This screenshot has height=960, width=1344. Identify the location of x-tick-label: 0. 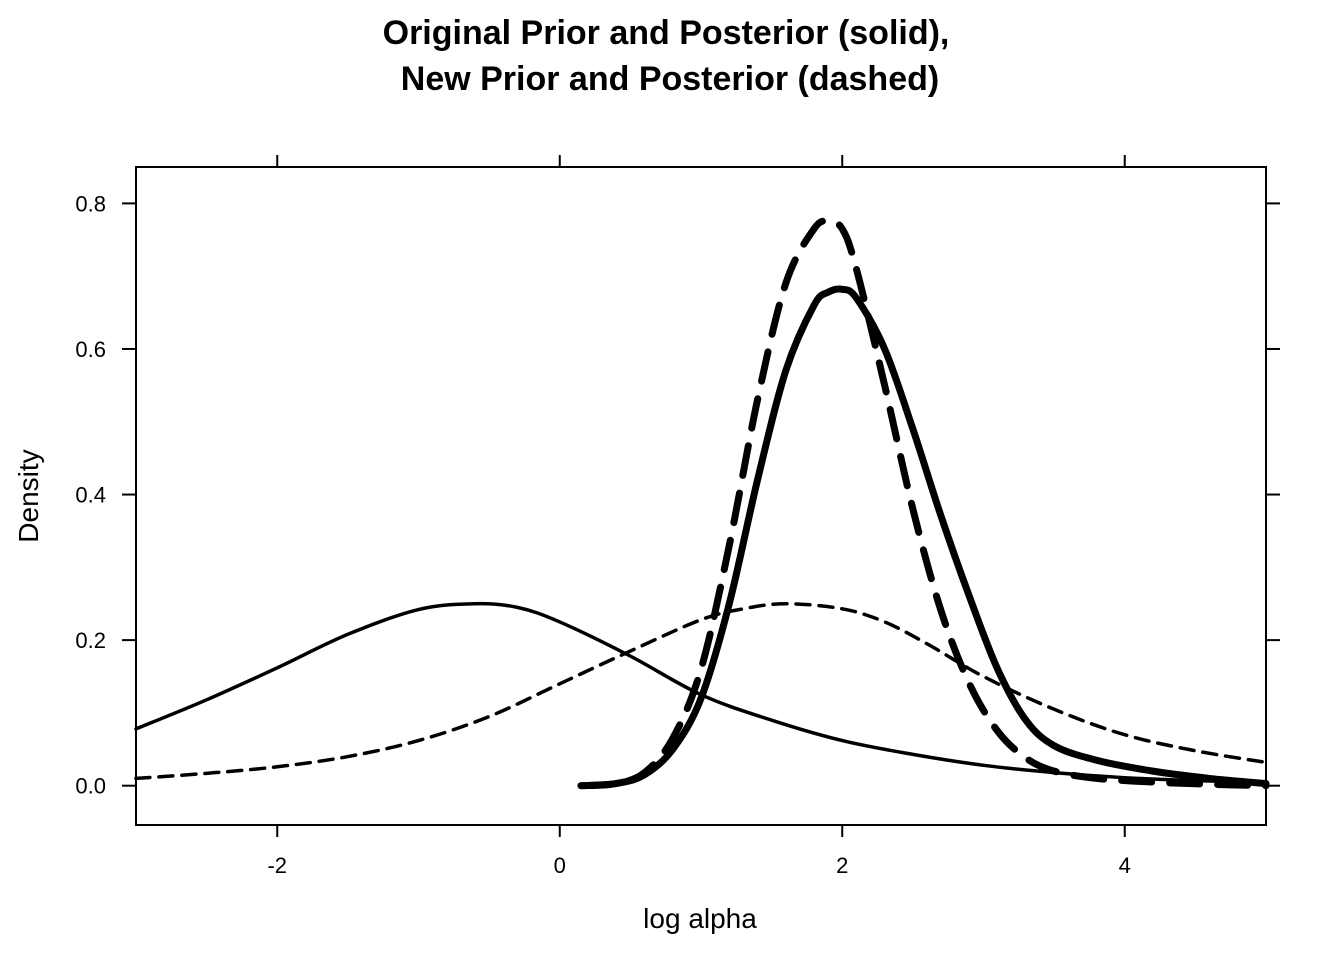
(560, 865).